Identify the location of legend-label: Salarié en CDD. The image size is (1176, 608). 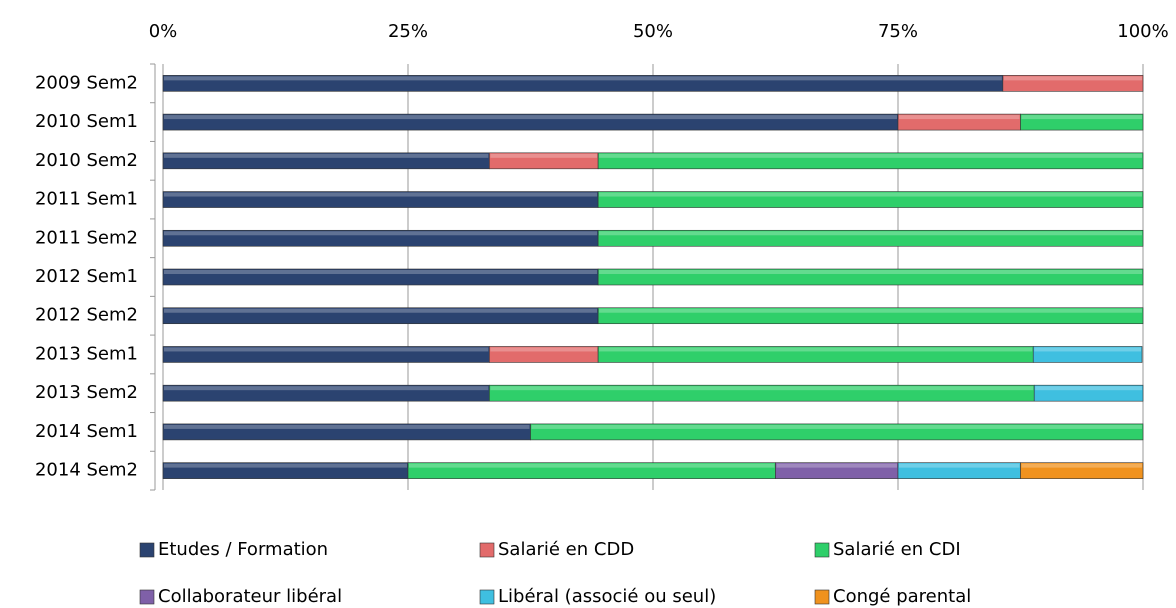
(566, 549).